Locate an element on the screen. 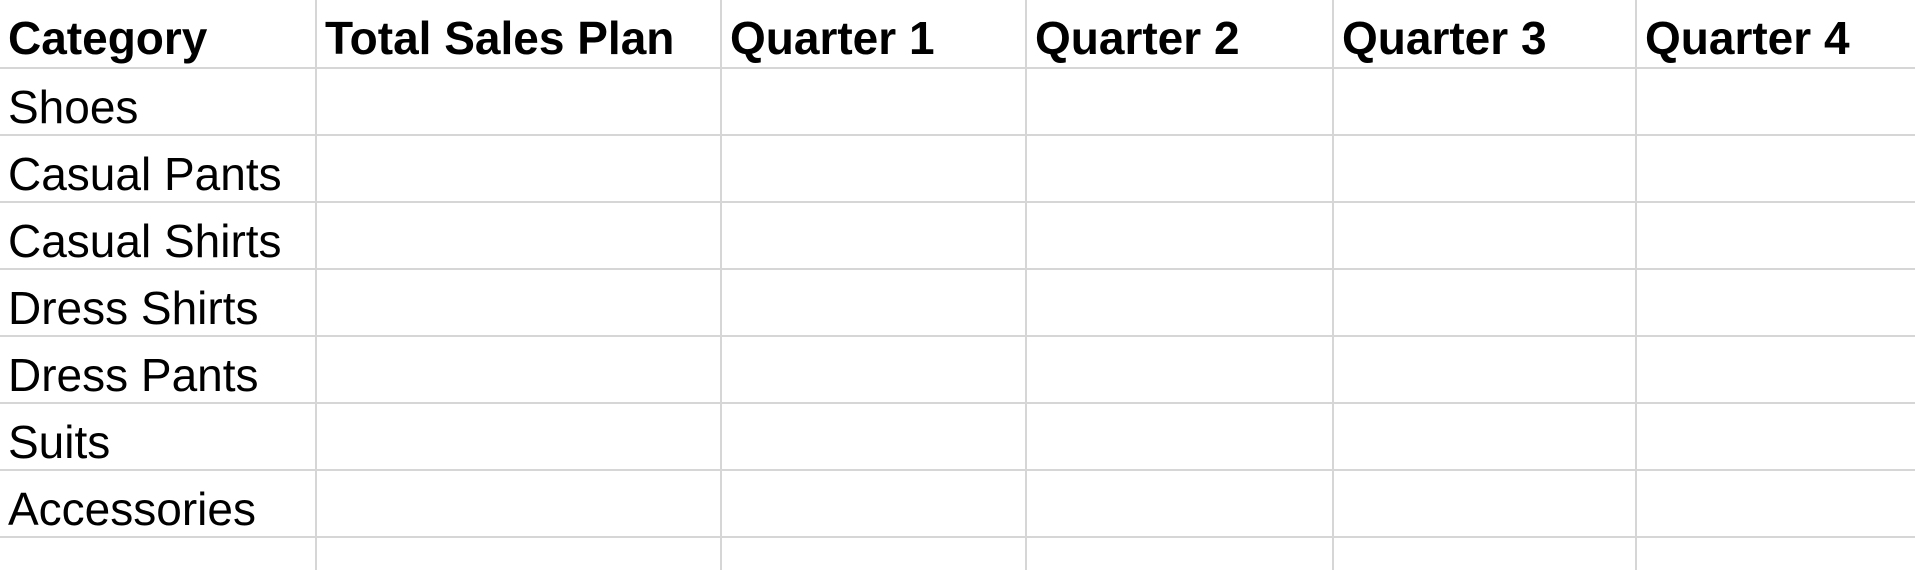 This screenshot has height=570, width=1915. table-row: Dress Pants is located at coordinates (957, 369).